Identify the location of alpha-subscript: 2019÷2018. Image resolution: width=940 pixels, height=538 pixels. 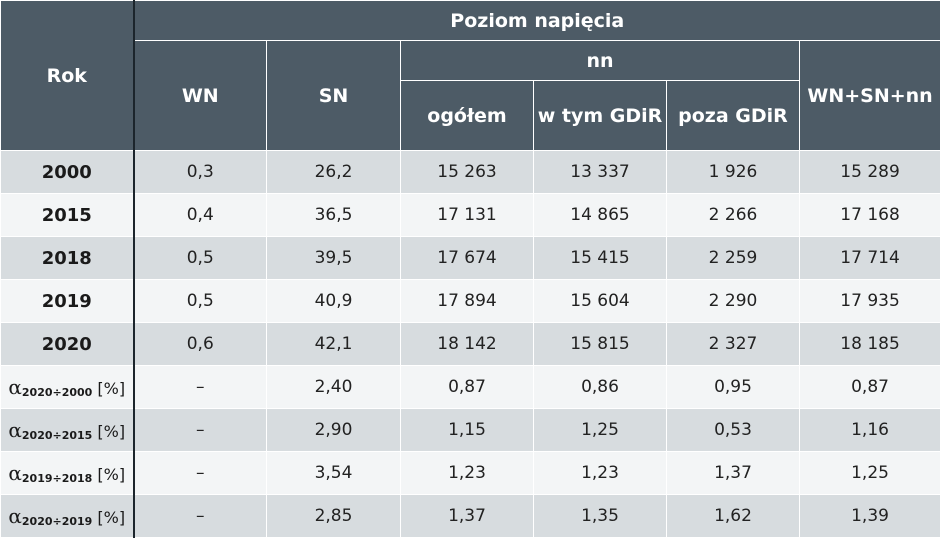
(57, 478).